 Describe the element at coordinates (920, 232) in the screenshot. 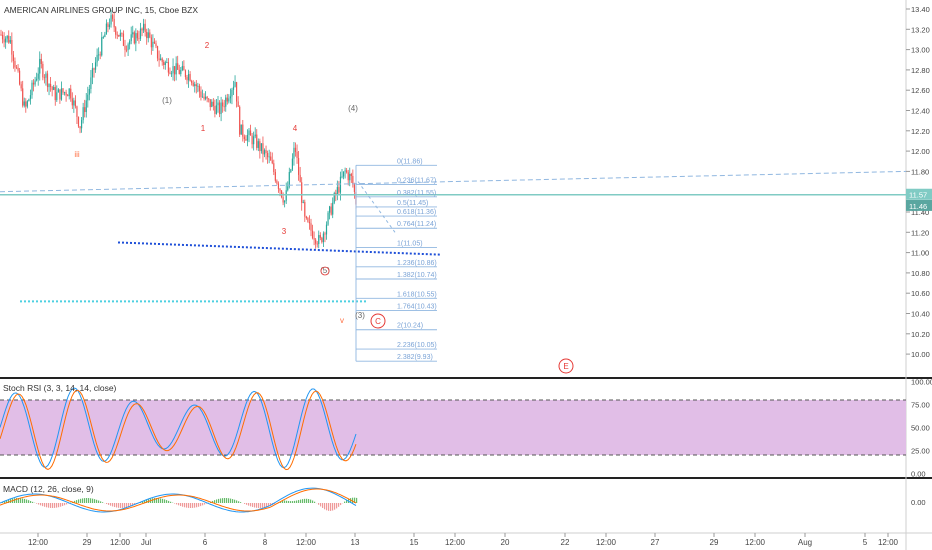

I see `price-tick-label: 11.20` at that location.